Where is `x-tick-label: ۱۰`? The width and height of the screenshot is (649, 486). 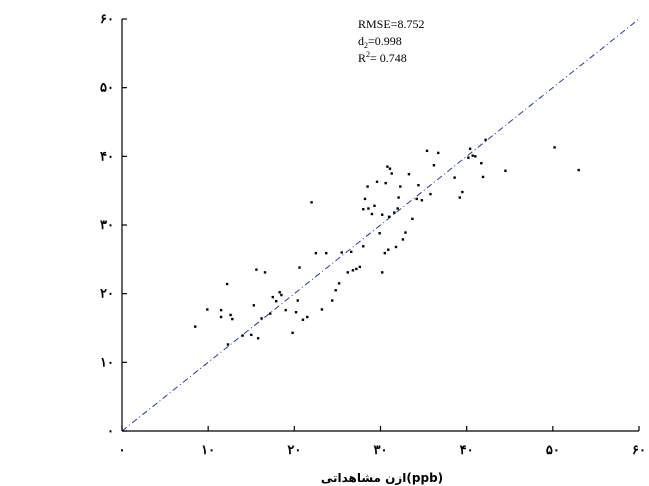
x-tick-label: ۱۰ is located at coordinates (208, 450).